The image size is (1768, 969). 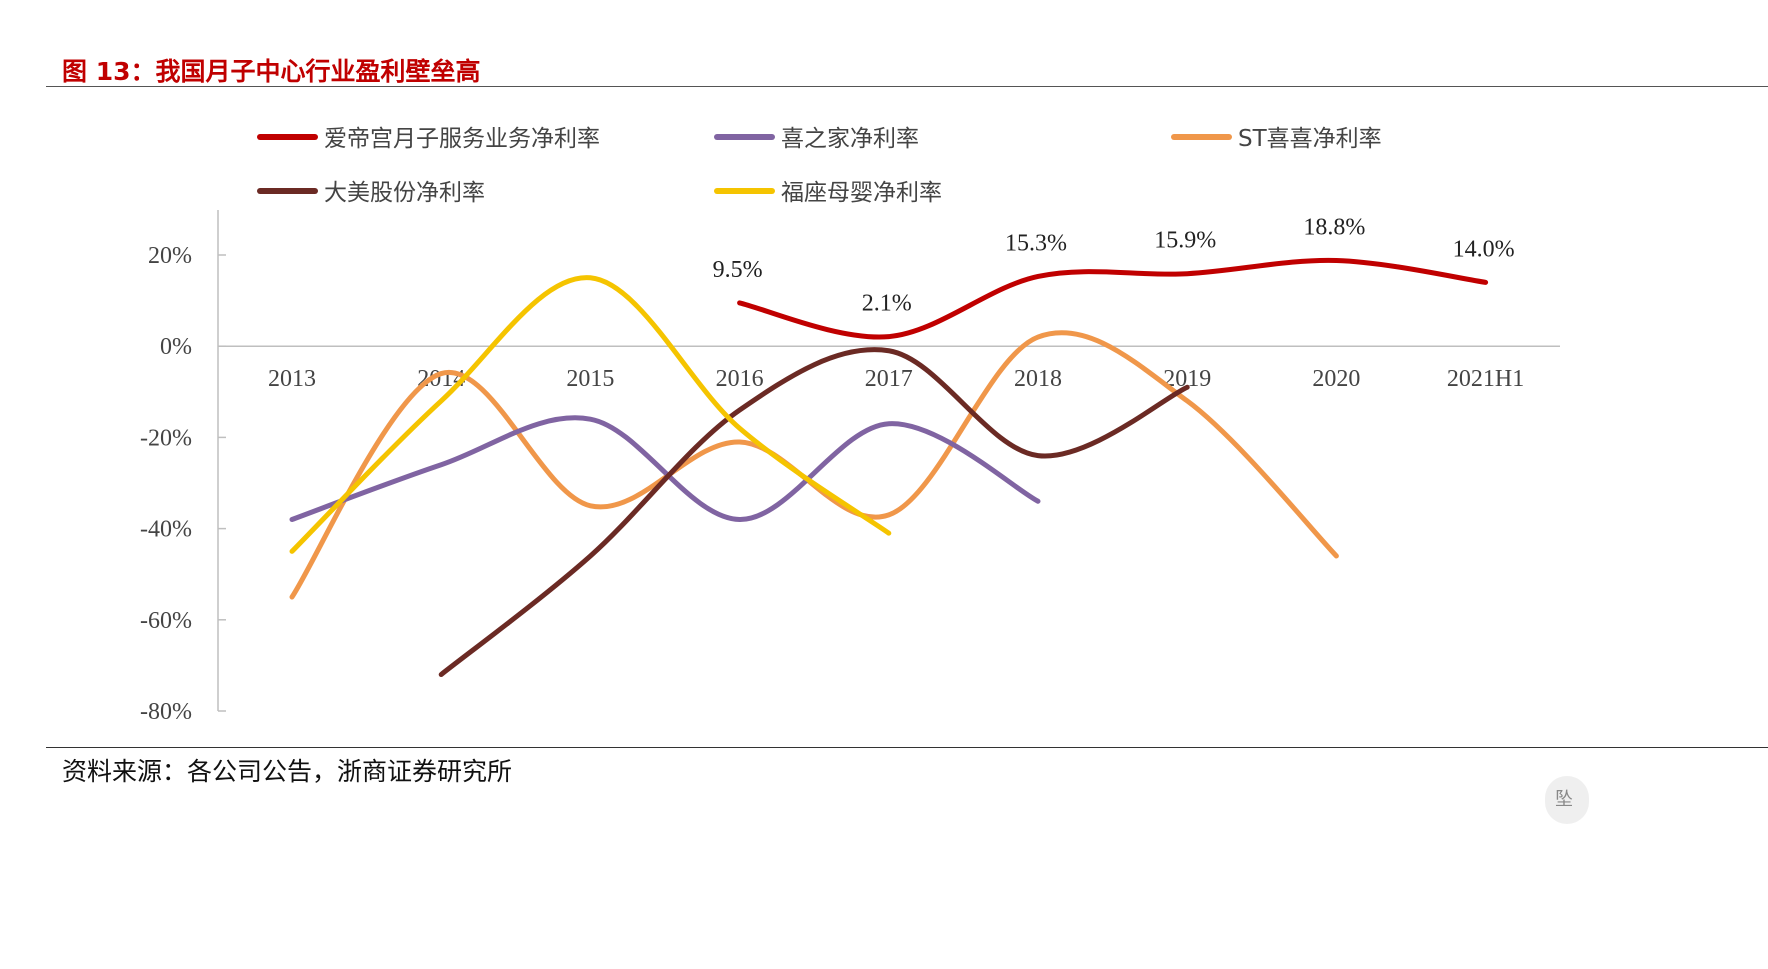 I want to click on y-tick-label: 0%, so click(x=176, y=347).